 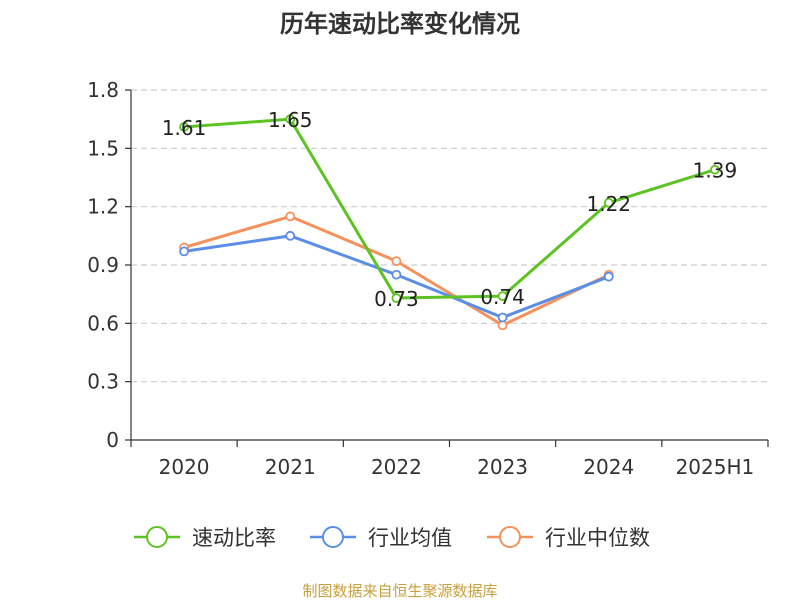 I want to click on y-tick-label: 0.3, so click(x=103, y=382).